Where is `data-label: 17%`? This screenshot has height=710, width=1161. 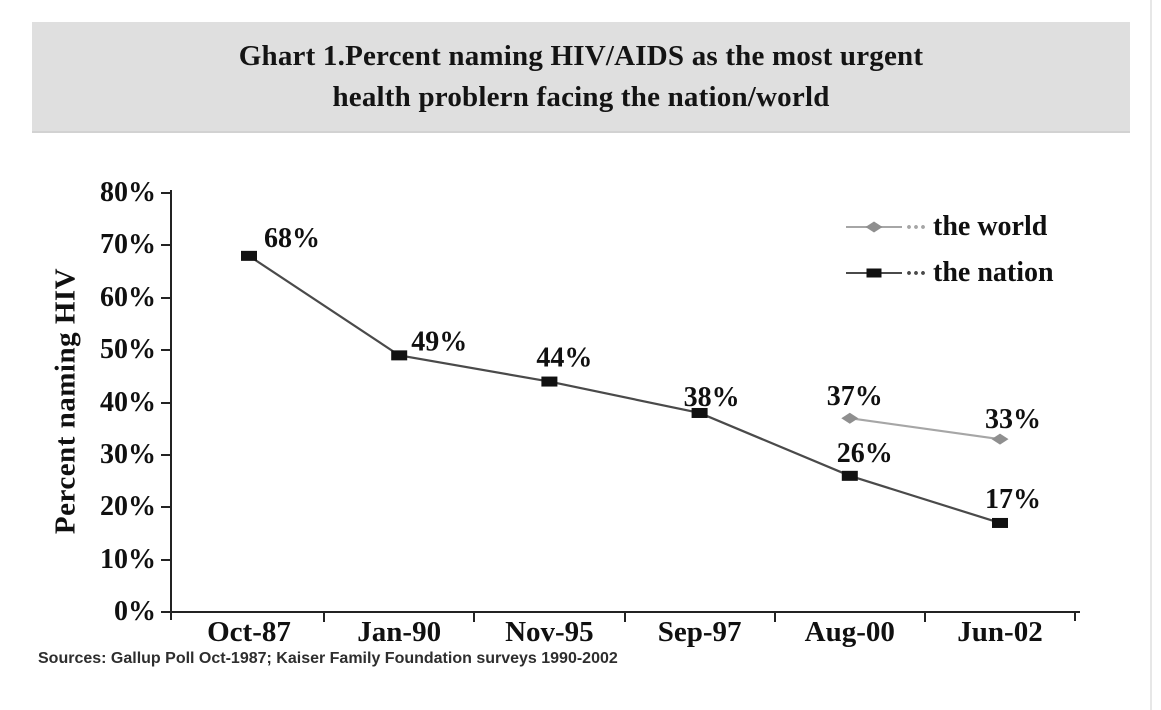 data-label: 17% is located at coordinates (1013, 499).